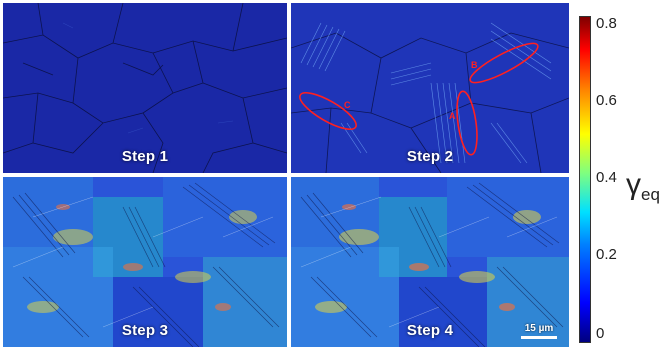 This screenshot has width=666, height=350. I want to click on scale-bar-label: 15 µm, so click(539, 328).